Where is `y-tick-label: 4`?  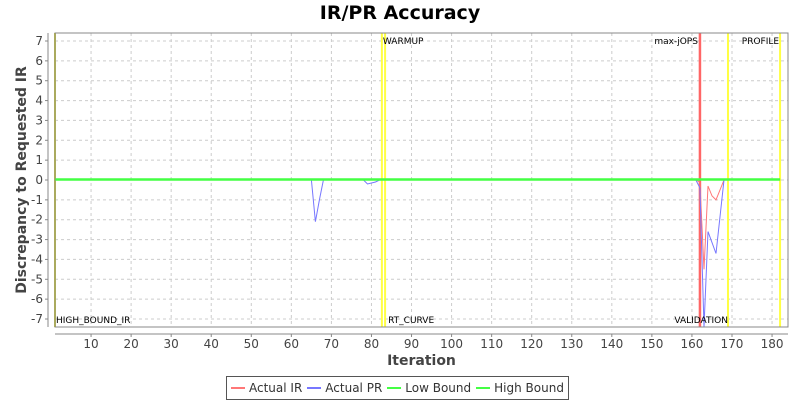 y-tick-label: 4 is located at coordinates (39, 101).